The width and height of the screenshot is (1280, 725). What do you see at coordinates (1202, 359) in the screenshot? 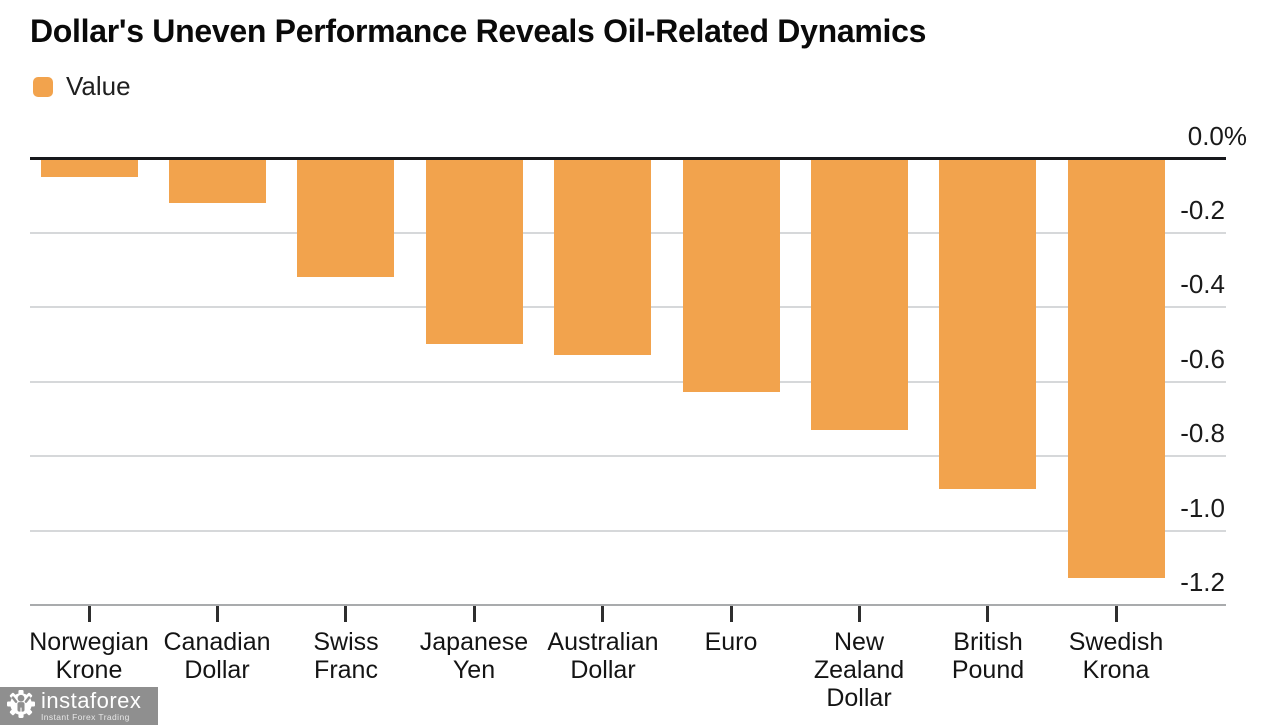
I see `y-tick-label: -0.6` at bounding box center [1202, 359].